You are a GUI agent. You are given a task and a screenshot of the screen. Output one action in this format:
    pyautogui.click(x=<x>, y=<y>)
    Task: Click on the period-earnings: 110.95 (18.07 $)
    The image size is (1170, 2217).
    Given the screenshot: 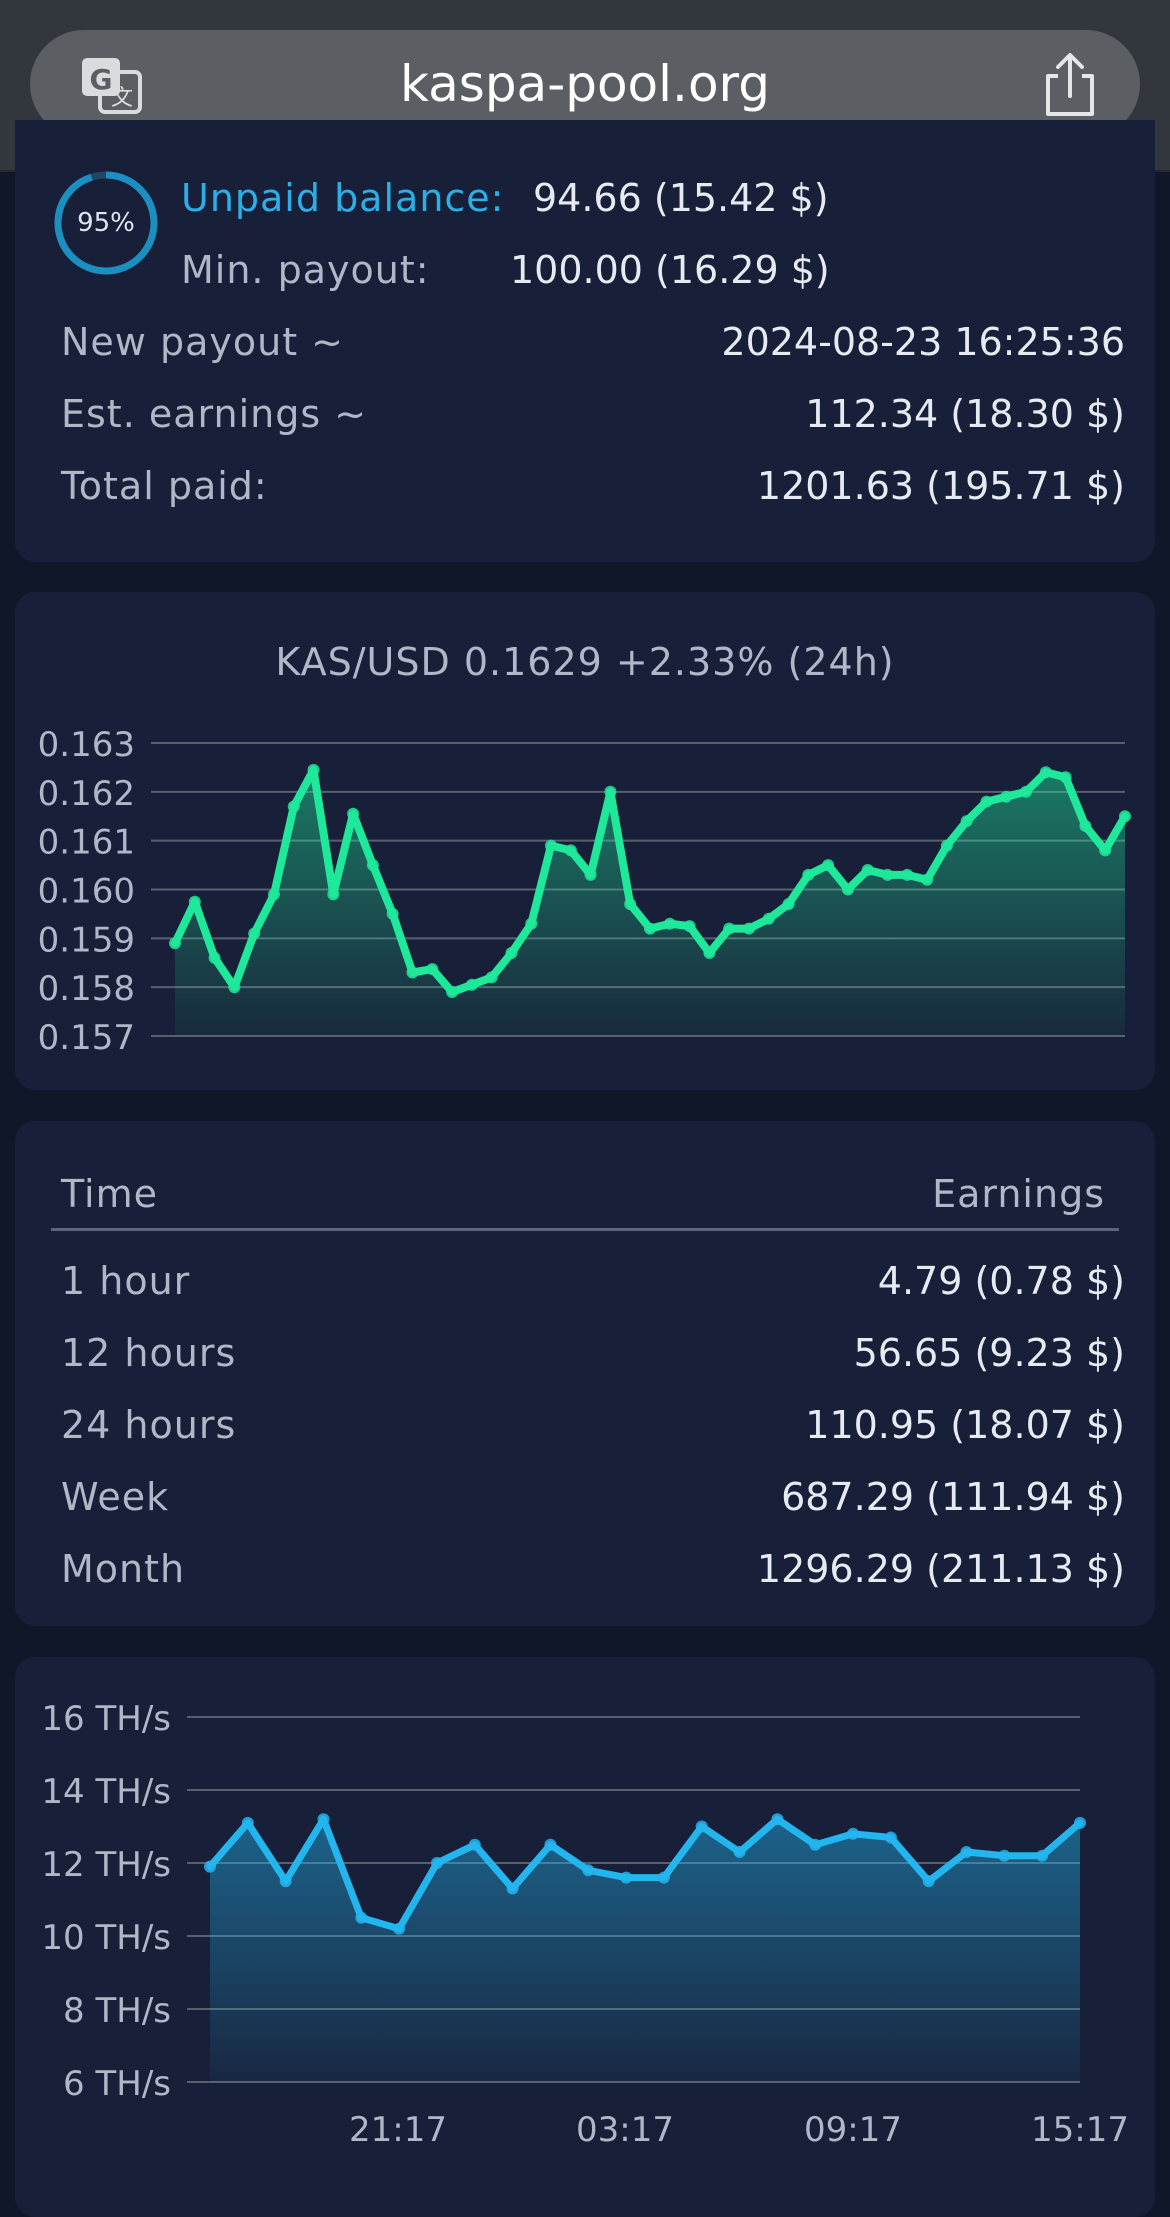 What is the action you would take?
    pyautogui.click(x=965, y=1425)
    